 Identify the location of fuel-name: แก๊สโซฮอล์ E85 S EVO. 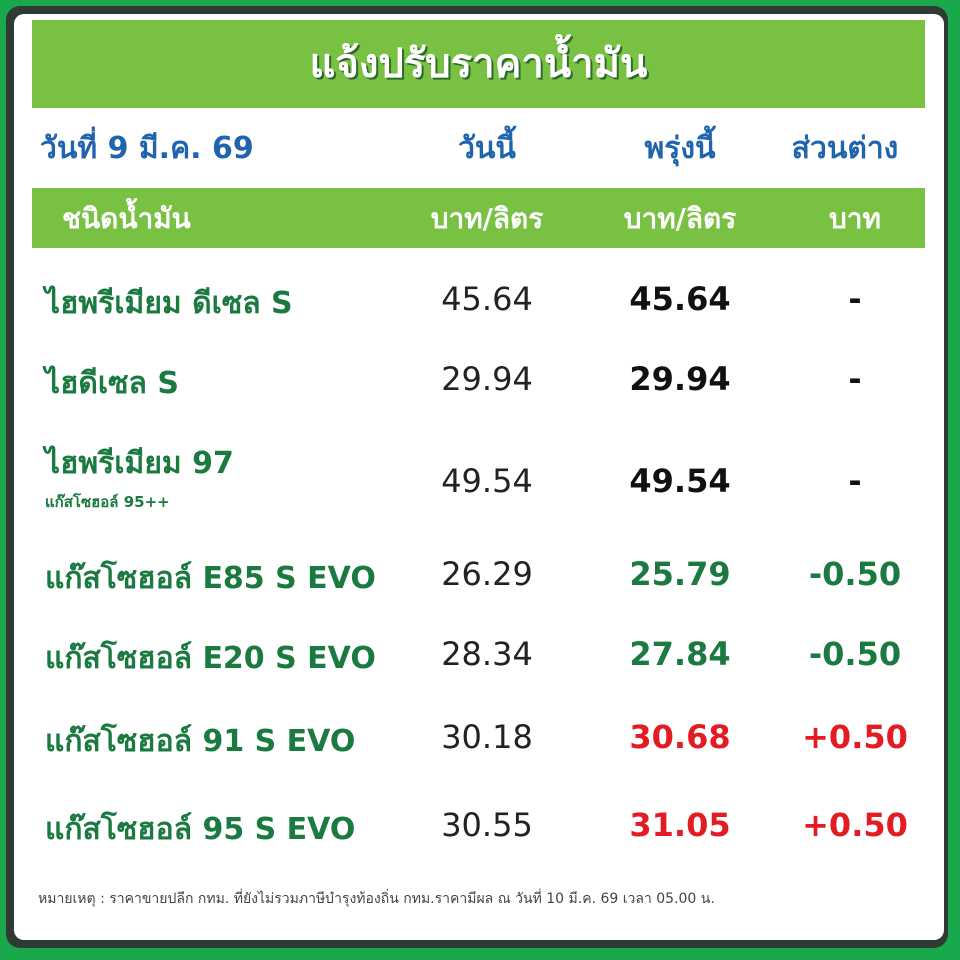
(210, 578).